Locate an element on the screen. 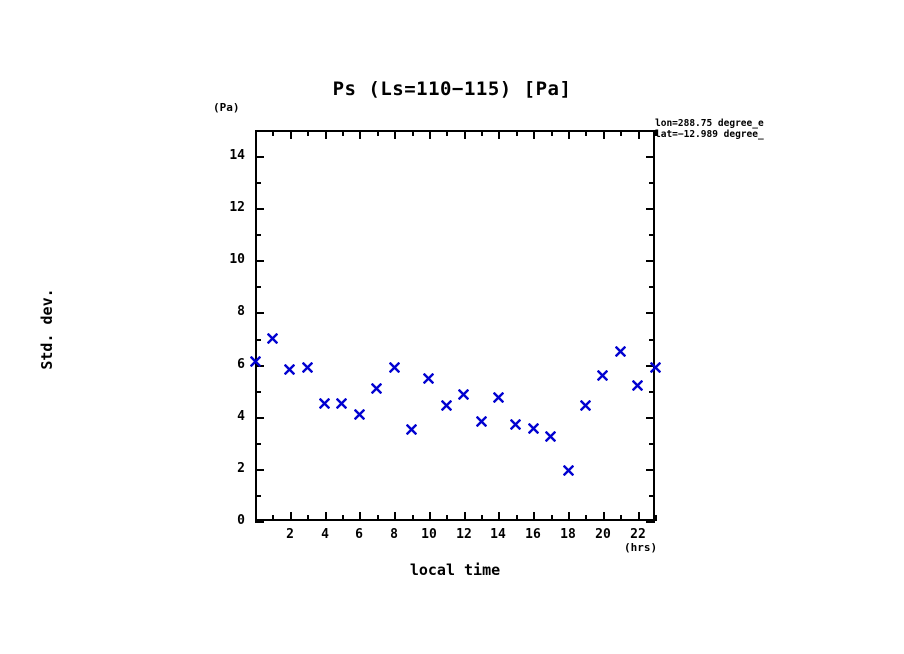 The image size is (904, 654). coordinate-annotation: lon=288.75 degree_e lat=−12.989 degree_ is located at coordinates (726, 129).